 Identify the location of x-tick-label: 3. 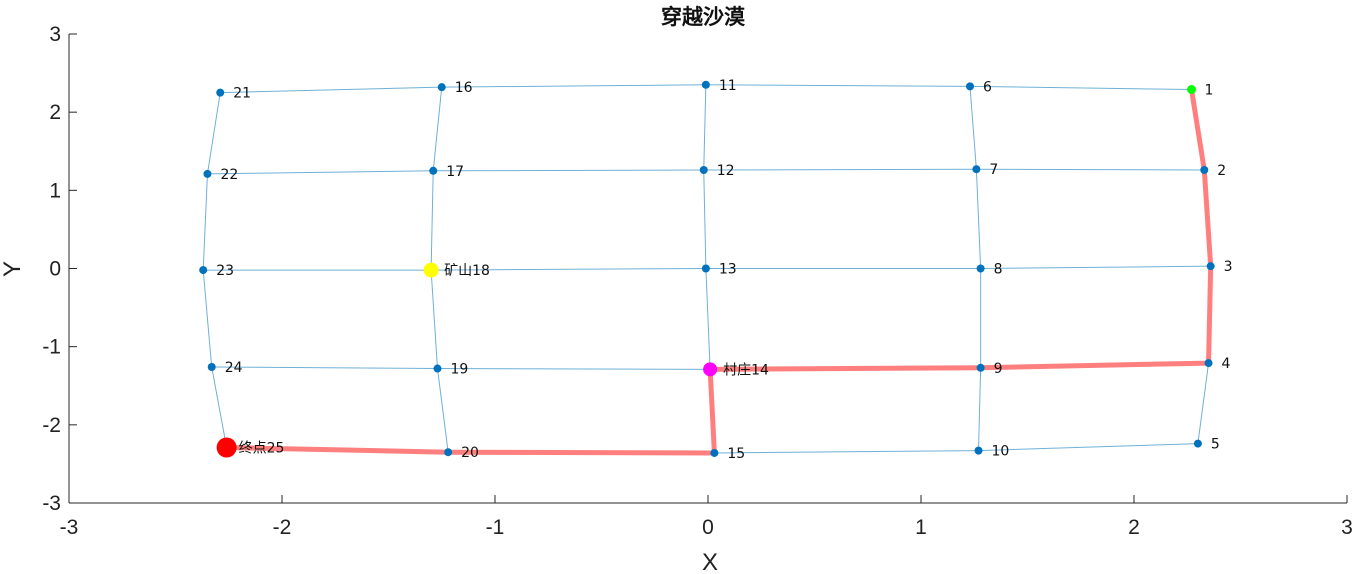
(1347, 527).